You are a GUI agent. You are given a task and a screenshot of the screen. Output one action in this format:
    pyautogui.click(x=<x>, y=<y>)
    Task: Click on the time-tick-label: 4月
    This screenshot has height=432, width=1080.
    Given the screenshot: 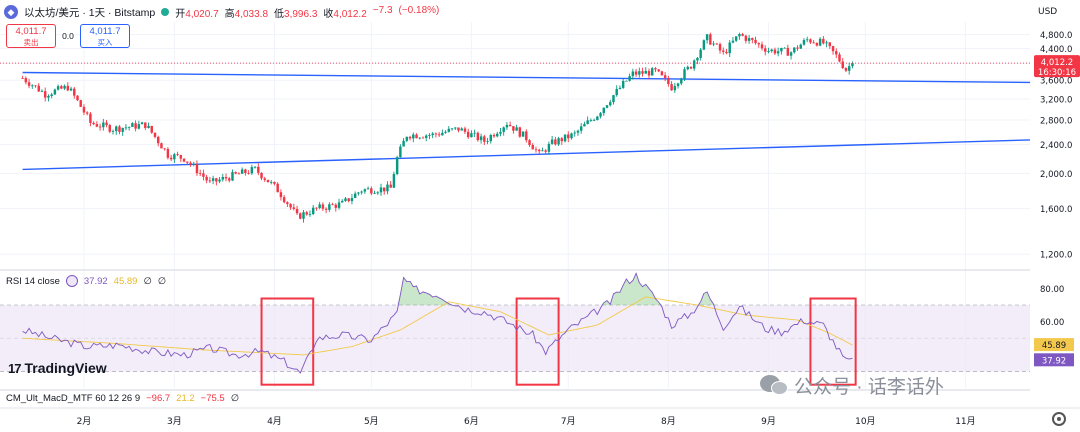 What is the action you would take?
    pyautogui.click(x=274, y=421)
    